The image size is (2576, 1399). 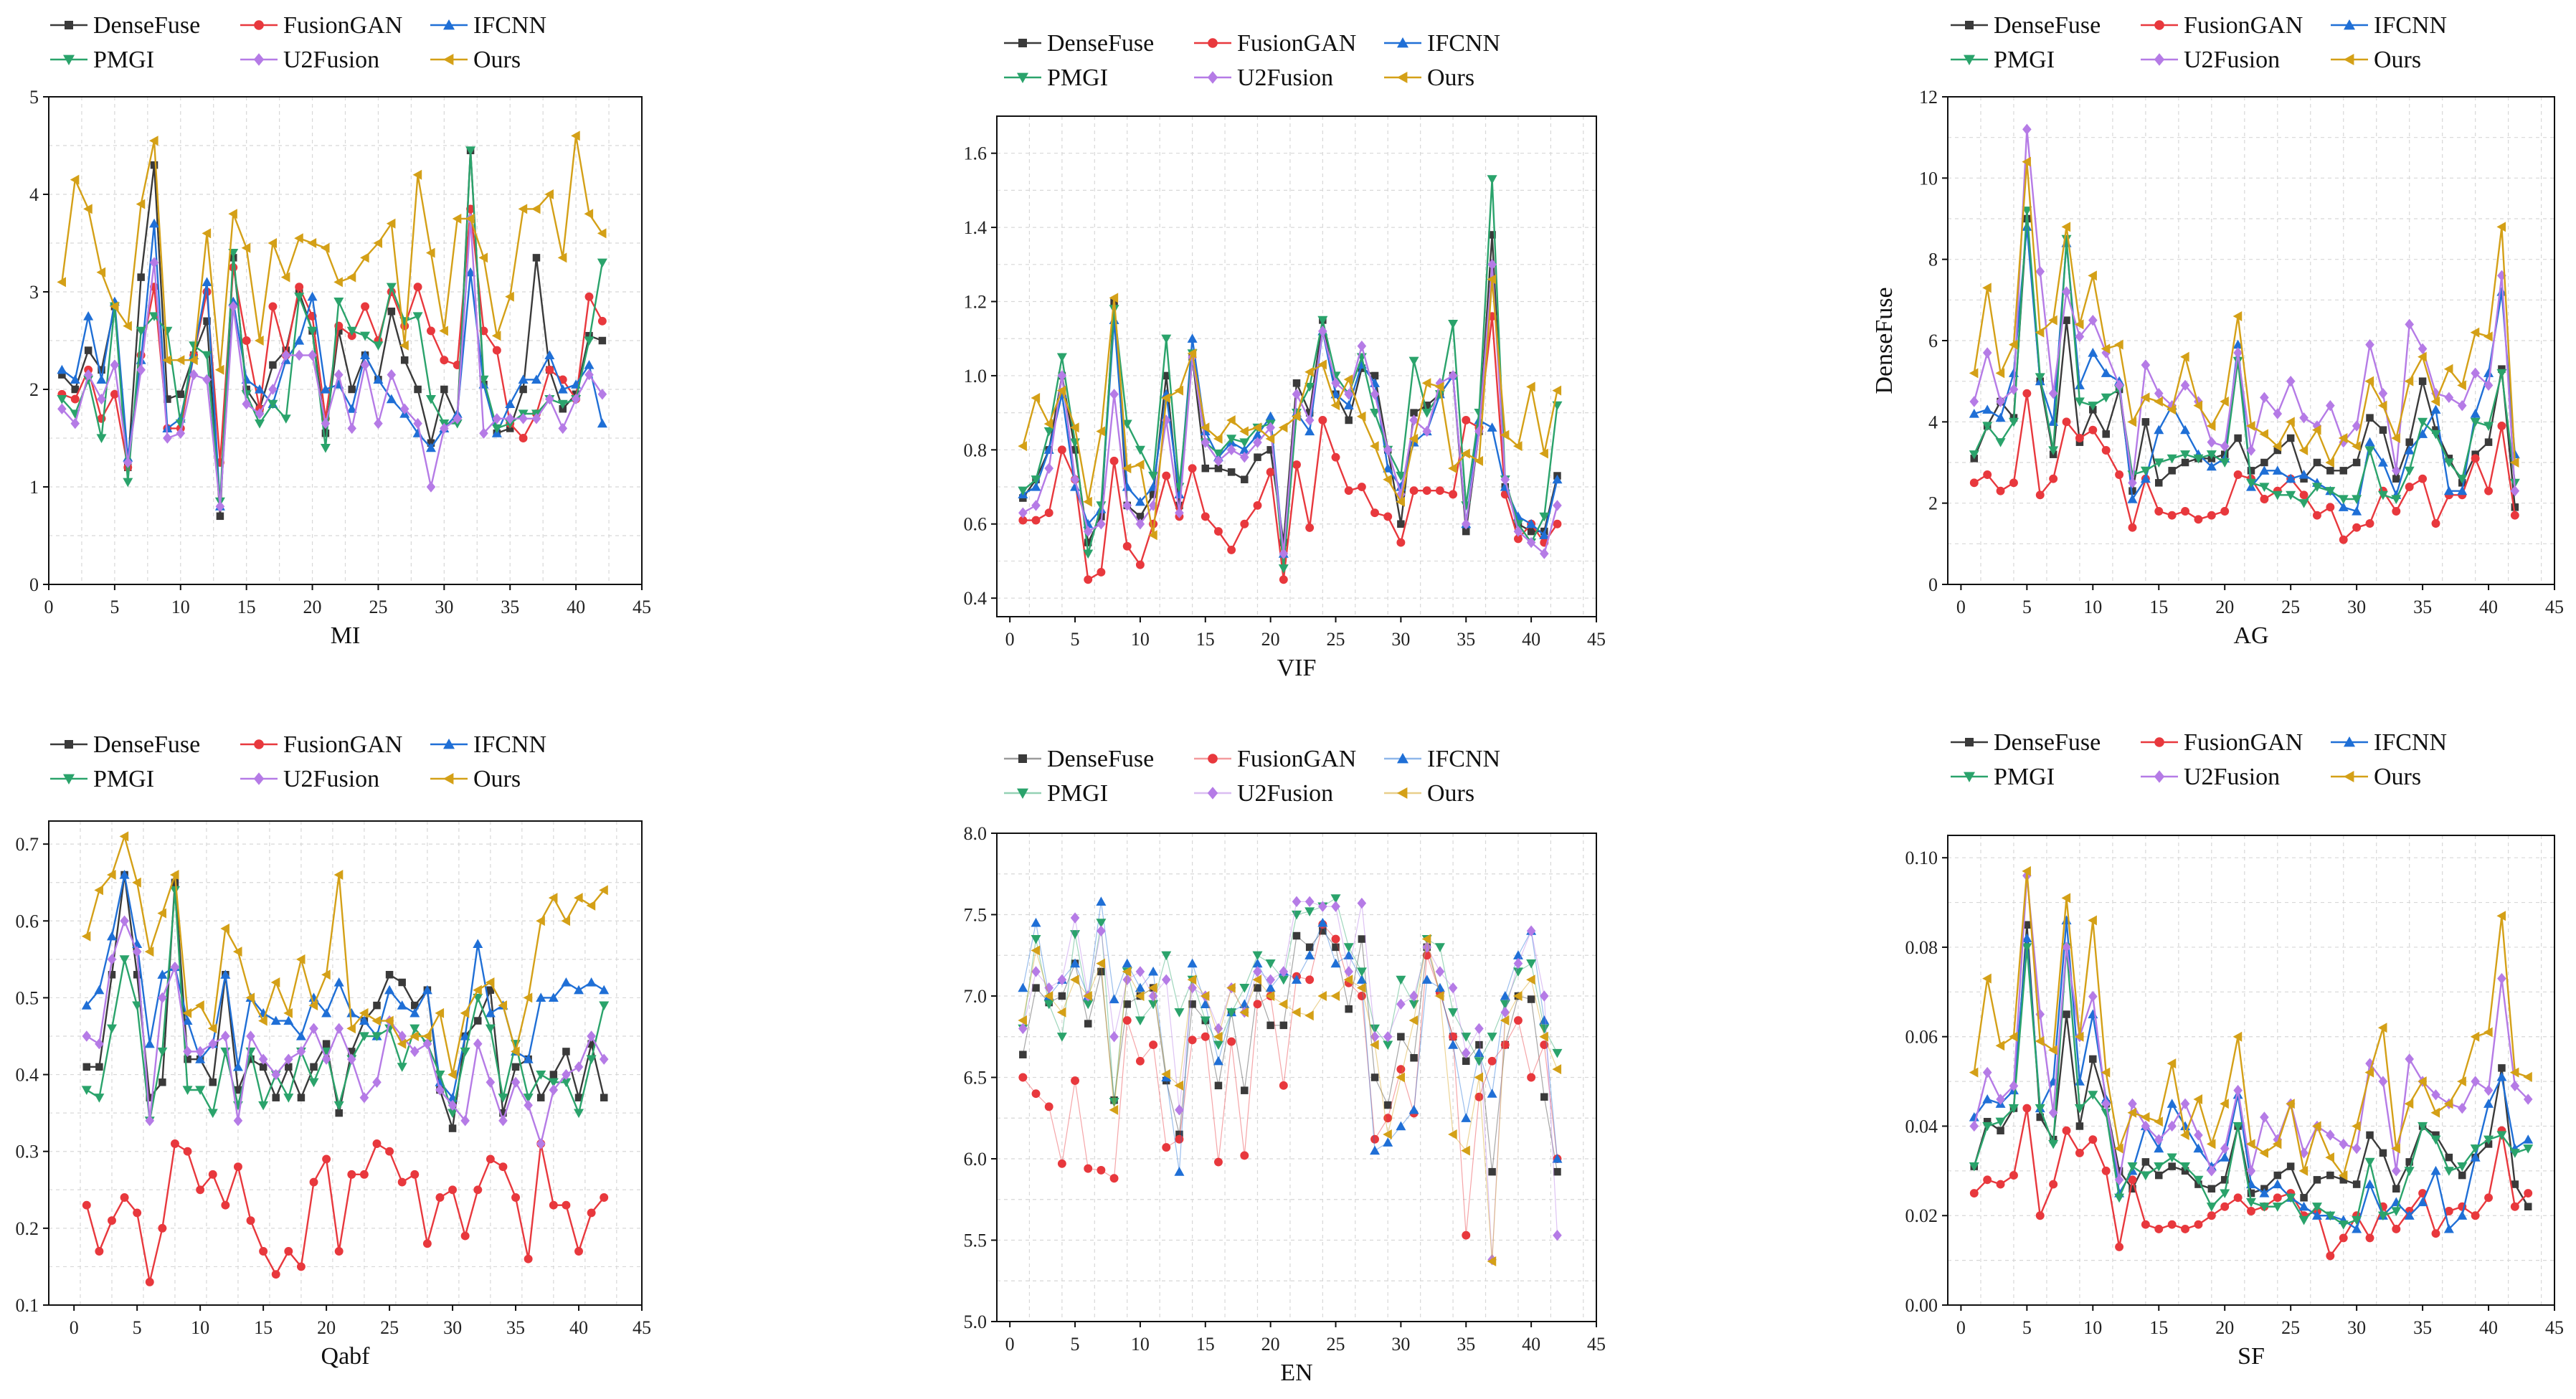 What do you see at coordinates (976, 1322) in the screenshot?
I see `y-tick-label: 5.0` at bounding box center [976, 1322].